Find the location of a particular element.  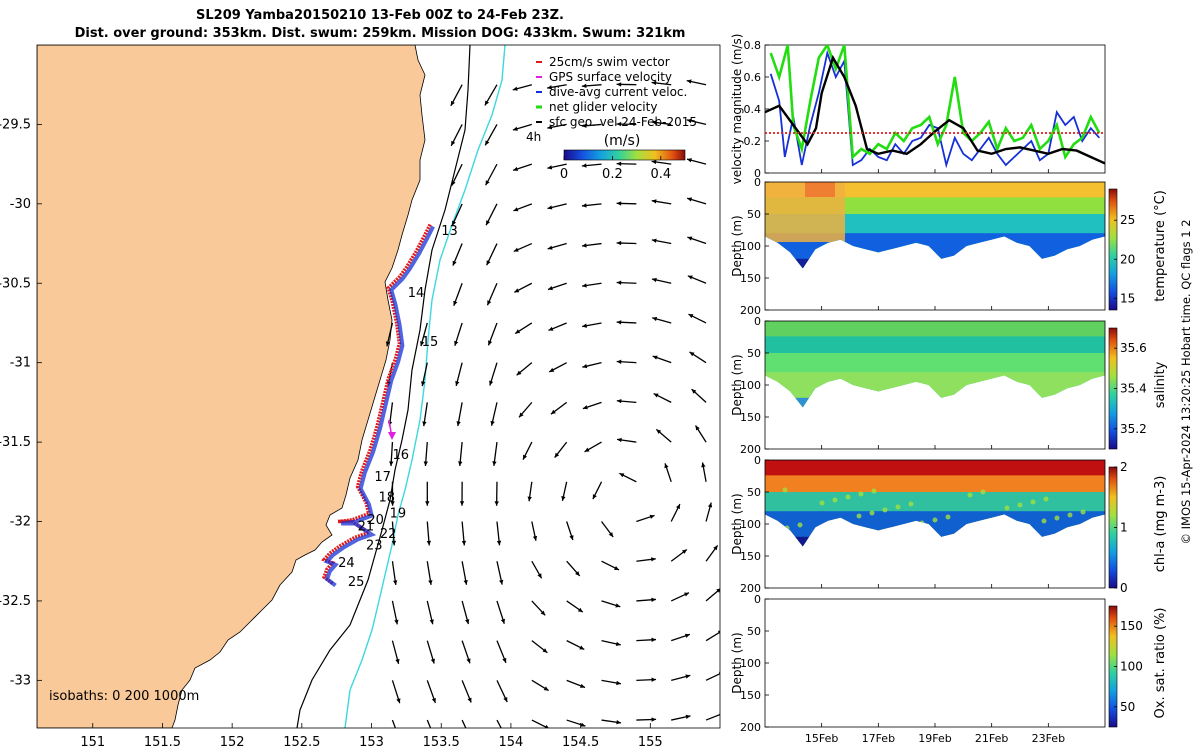

map-ytick-label: -32.5 is located at coordinates (15, 601).